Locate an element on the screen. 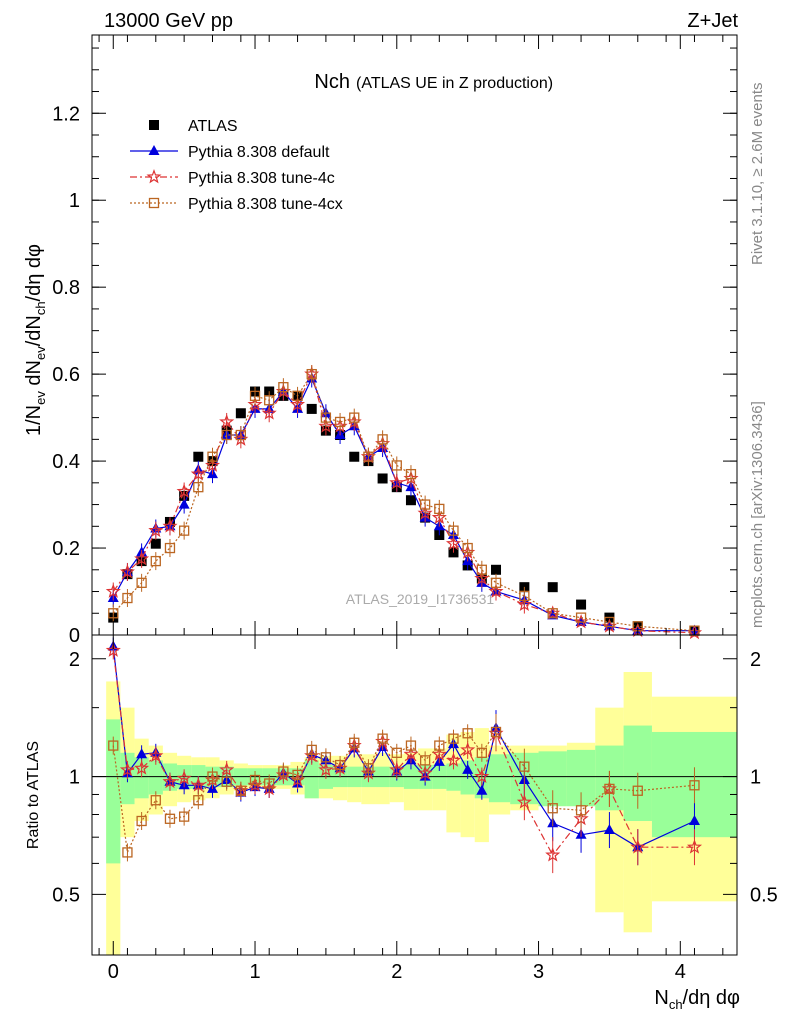 The height and width of the screenshot is (1024, 786). ratio-y-tick-label: 1 is located at coordinates (74, 778).